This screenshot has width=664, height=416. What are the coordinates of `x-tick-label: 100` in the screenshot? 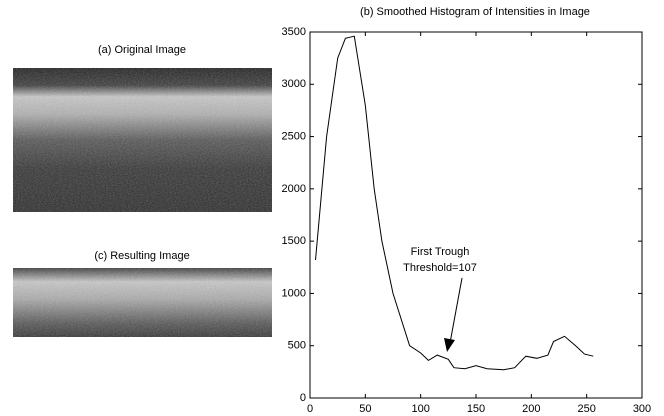 It's located at (420, 409).